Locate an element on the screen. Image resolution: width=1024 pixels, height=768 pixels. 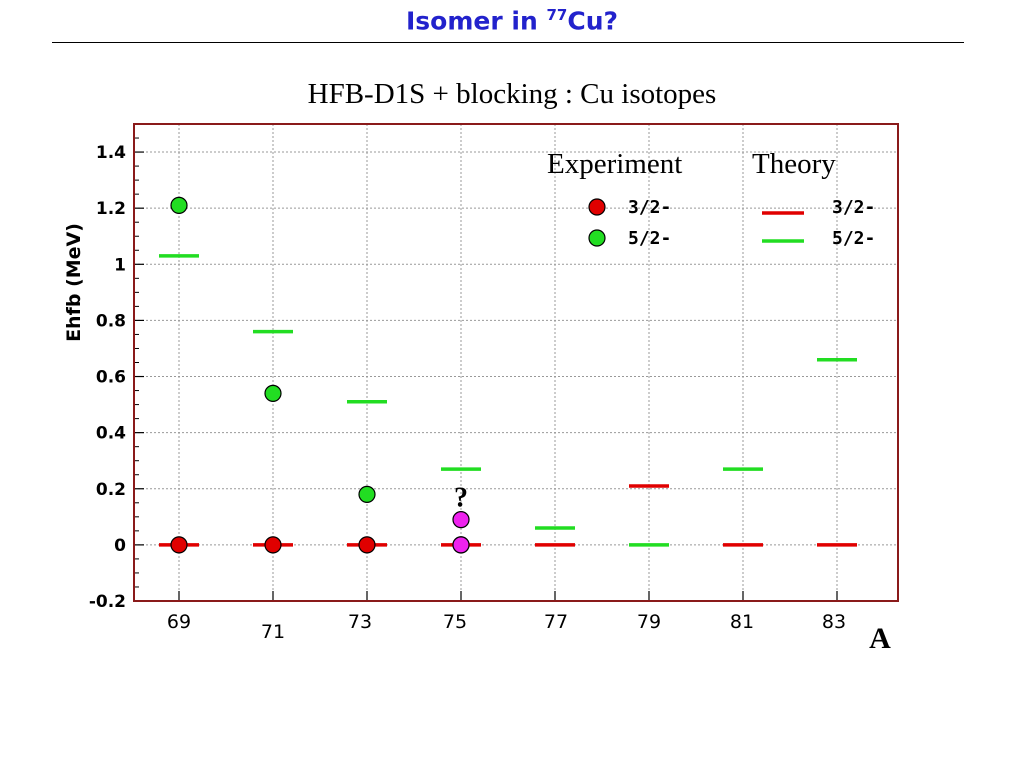
y-tick-label: -0.2 is located at coordinates (107, 602).